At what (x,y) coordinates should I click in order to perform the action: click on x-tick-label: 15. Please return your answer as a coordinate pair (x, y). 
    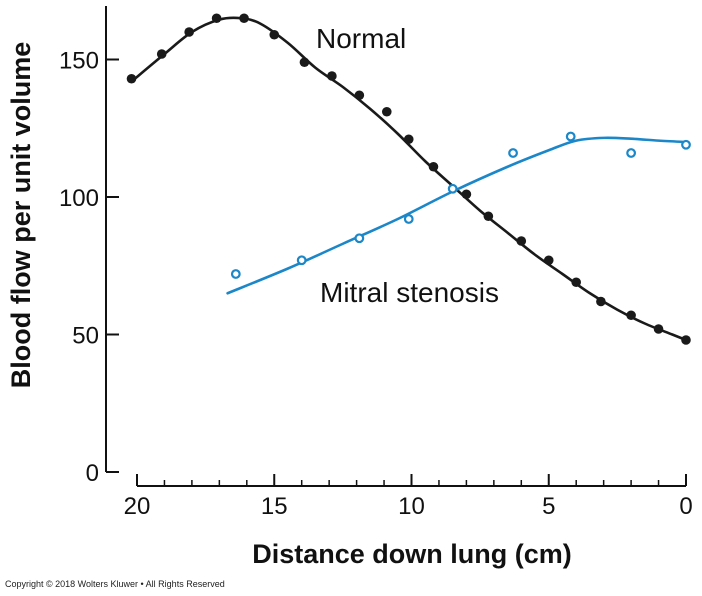
    Looking at the image, I should click on (274, 506).